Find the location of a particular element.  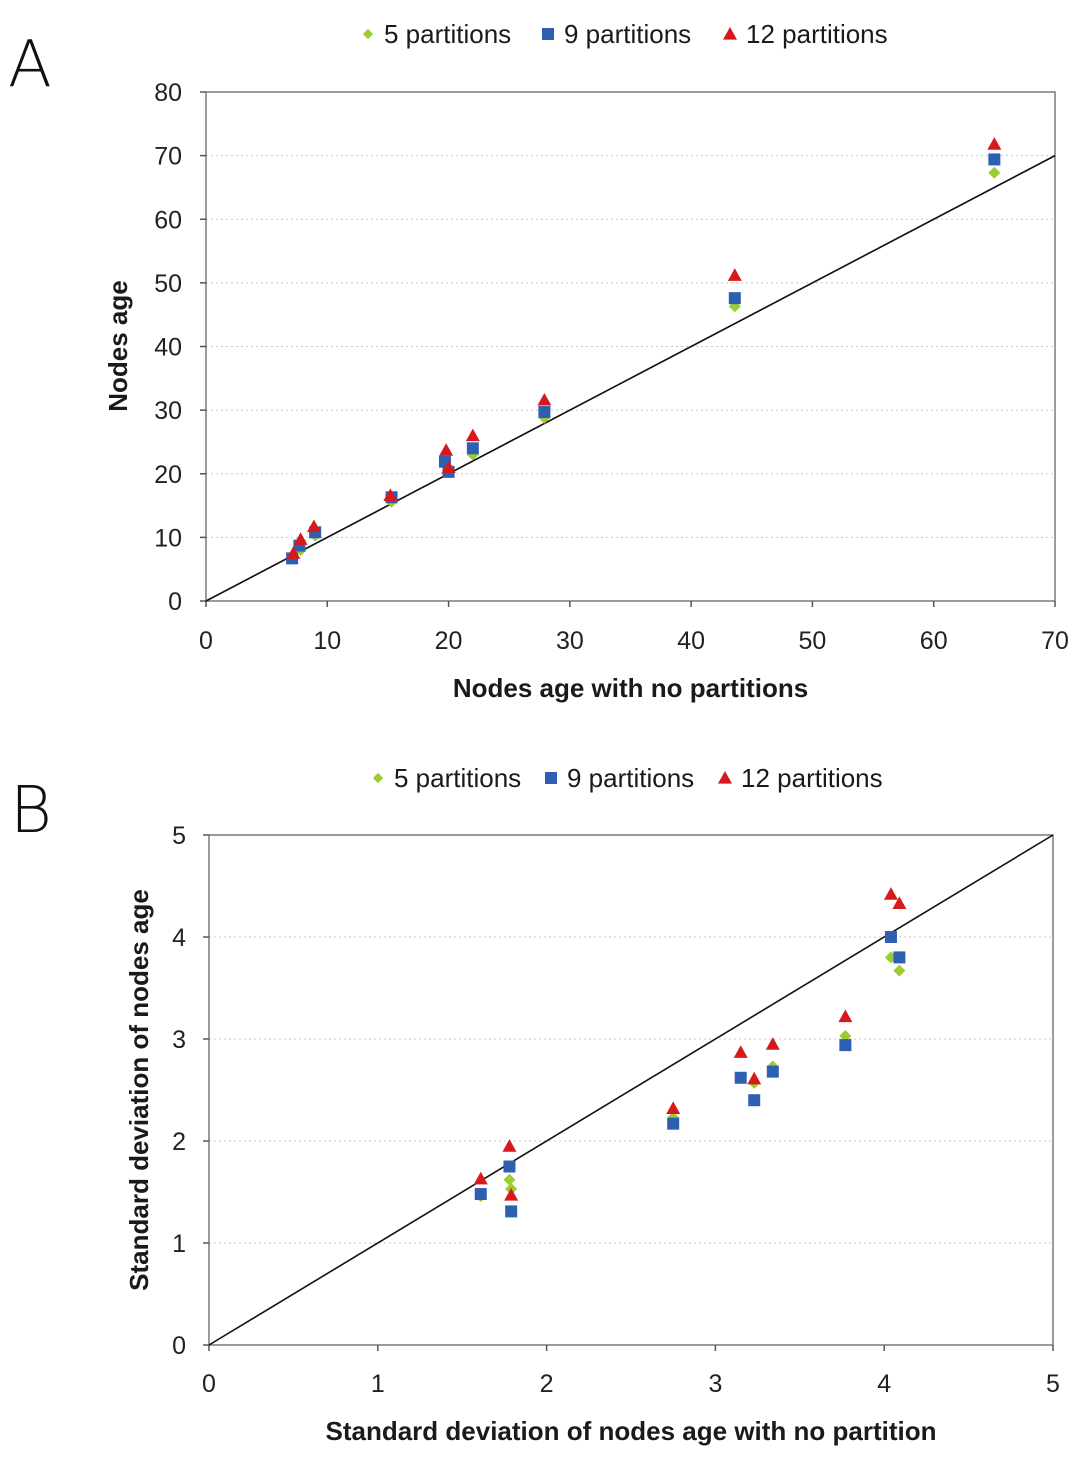

x-tick-label: 2 is located at coordinates (547, 1384).